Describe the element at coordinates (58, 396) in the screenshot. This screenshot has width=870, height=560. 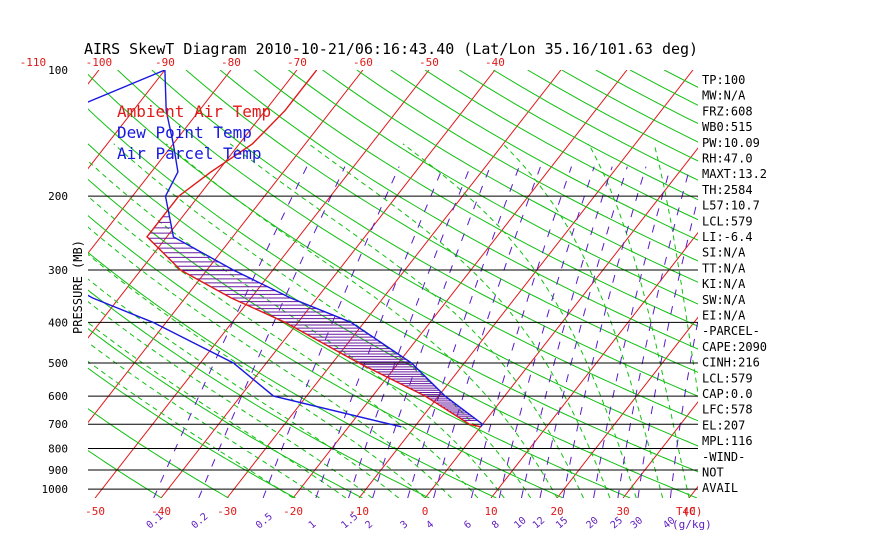
I see `pressure-tick-label: 600` at that location.